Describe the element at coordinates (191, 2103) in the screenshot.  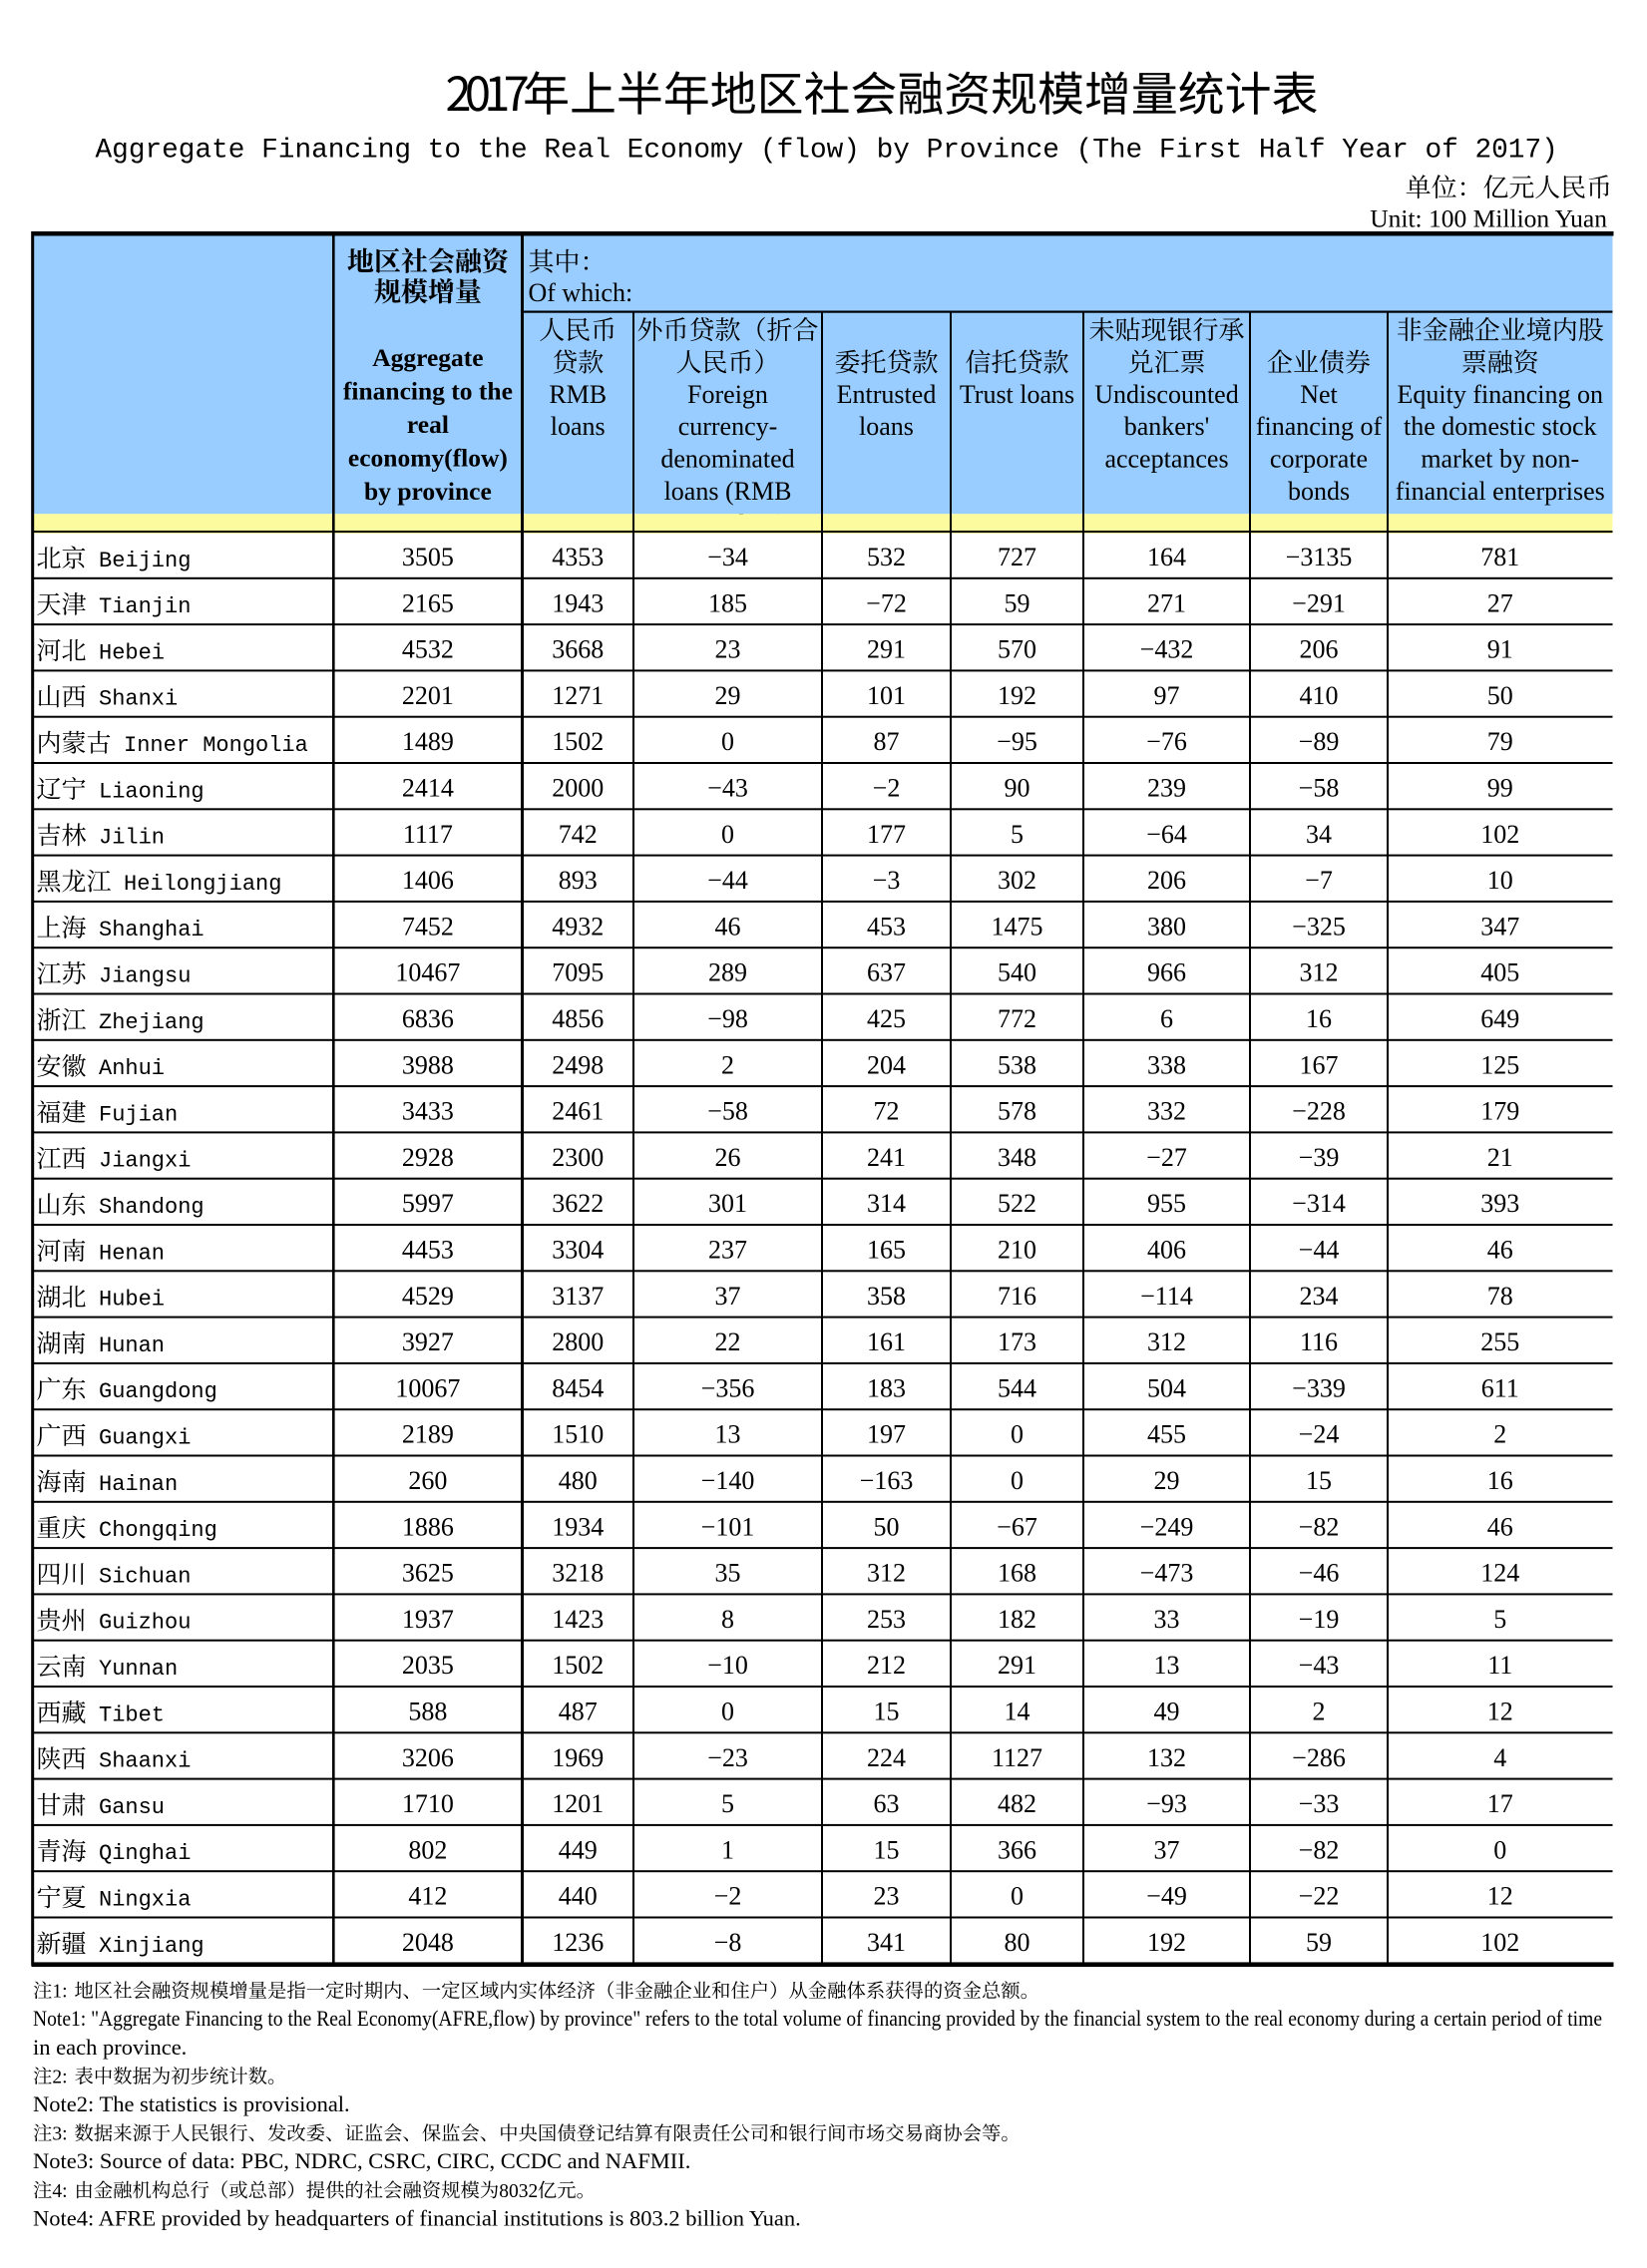
I see `svg-text:Note2: The statistics is provi: Note2: The statistics is provisional.` at that location.